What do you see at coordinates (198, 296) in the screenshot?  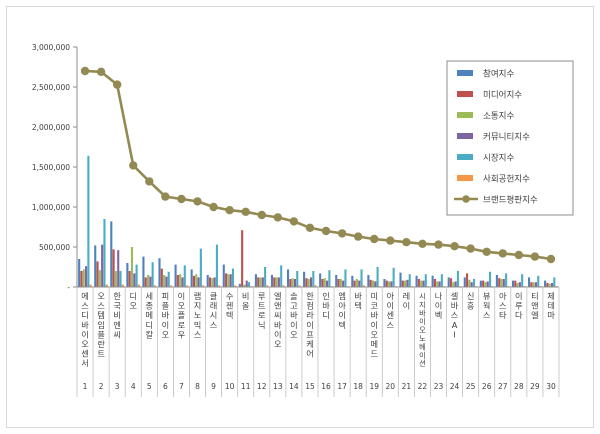 I see `x-tick-label-char: 랩` at bounding box center [198, 296].